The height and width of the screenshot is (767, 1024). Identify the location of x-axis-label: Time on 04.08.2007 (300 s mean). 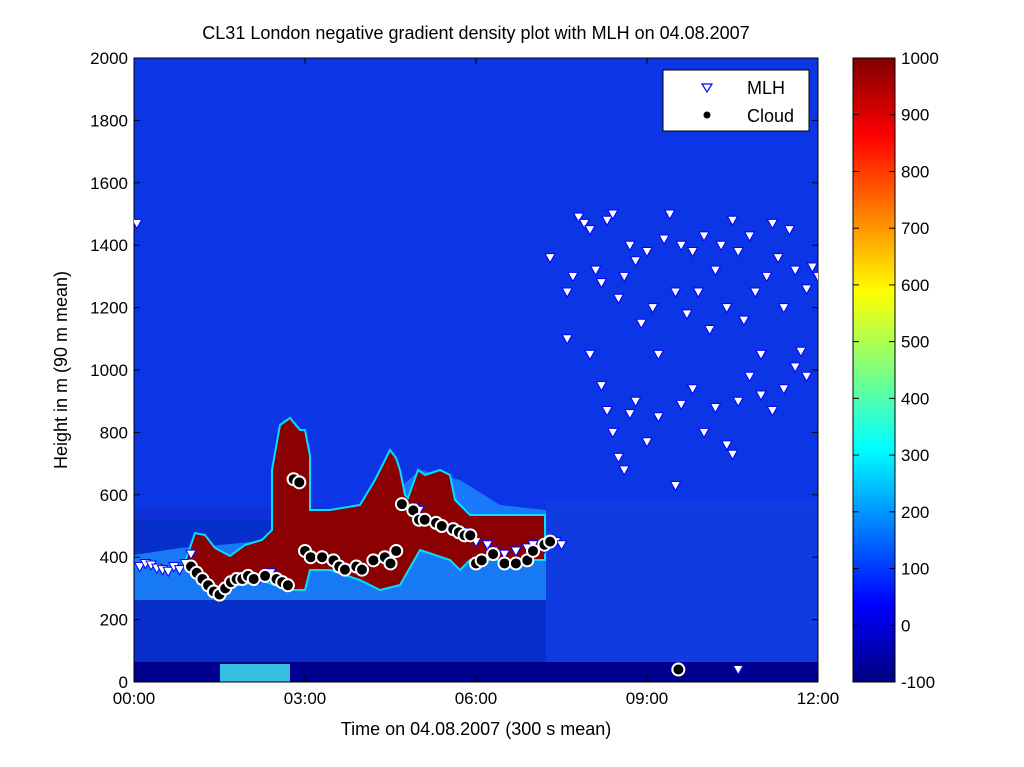
(476, 729).